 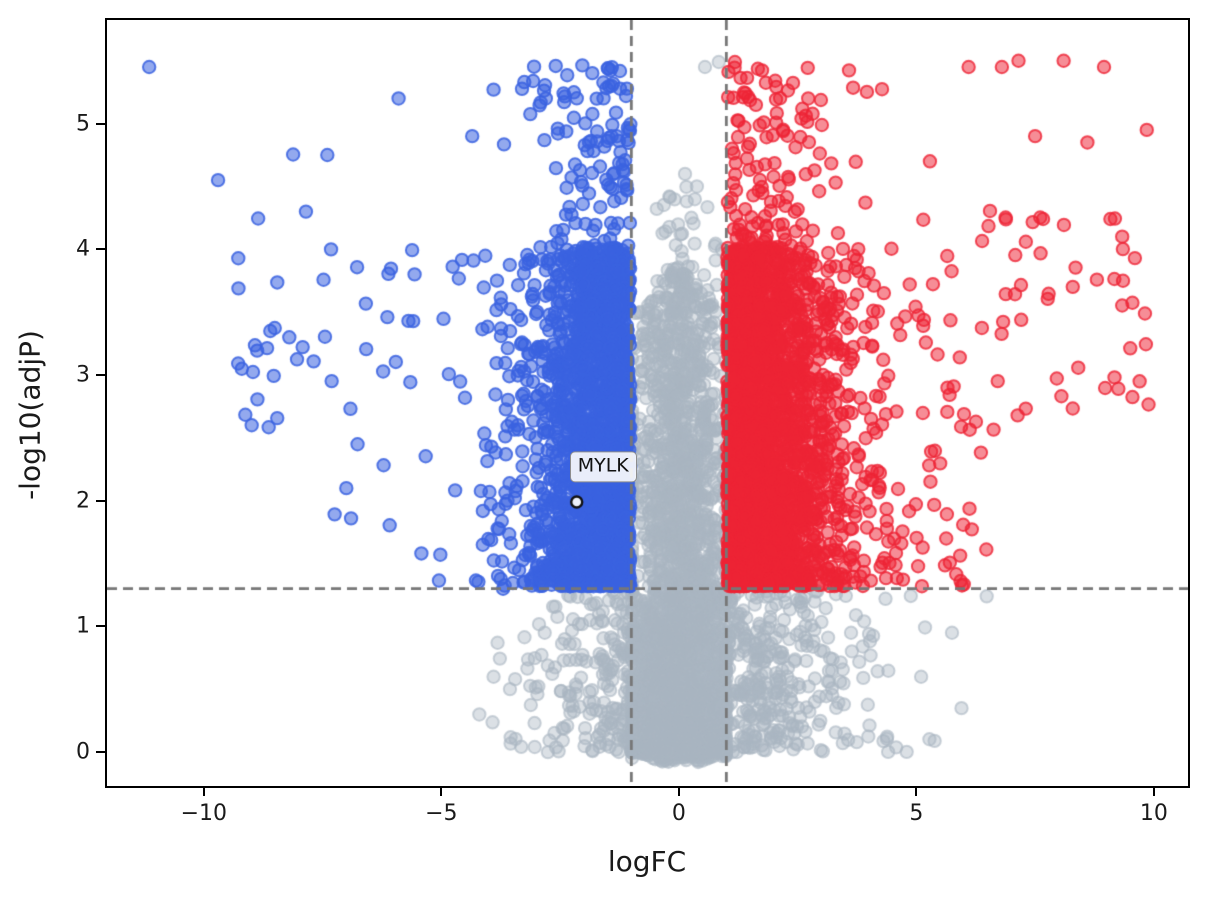 What do you see at coordinates (83, 501) in the screenshot?
I see `y-tick-label: 2` at bounding box center [83, 501].